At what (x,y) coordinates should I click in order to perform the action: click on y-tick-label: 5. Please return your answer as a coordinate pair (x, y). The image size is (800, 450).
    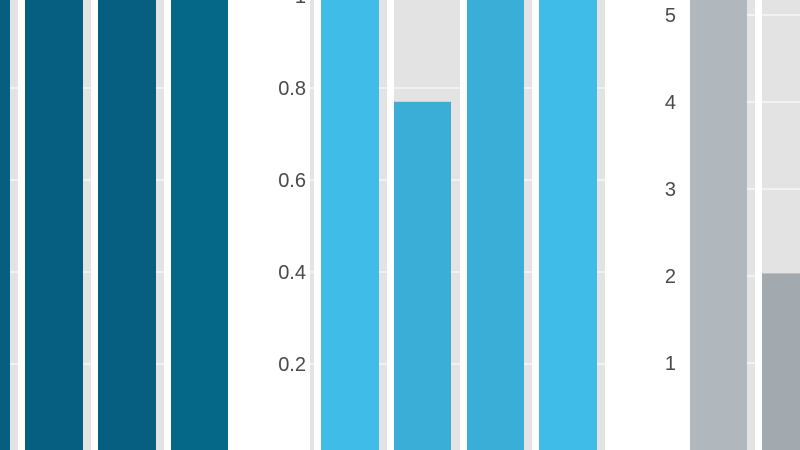
    Looking at the image, I should click on (670, 16).